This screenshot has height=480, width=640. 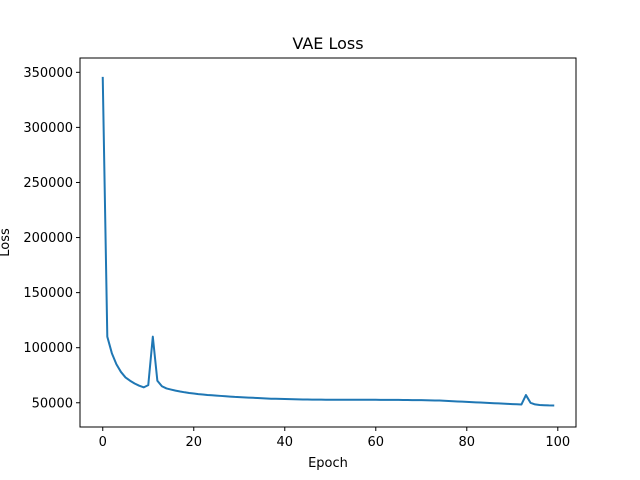 I want to click on y-tick-label: 150000, so click(x=48, y=293).